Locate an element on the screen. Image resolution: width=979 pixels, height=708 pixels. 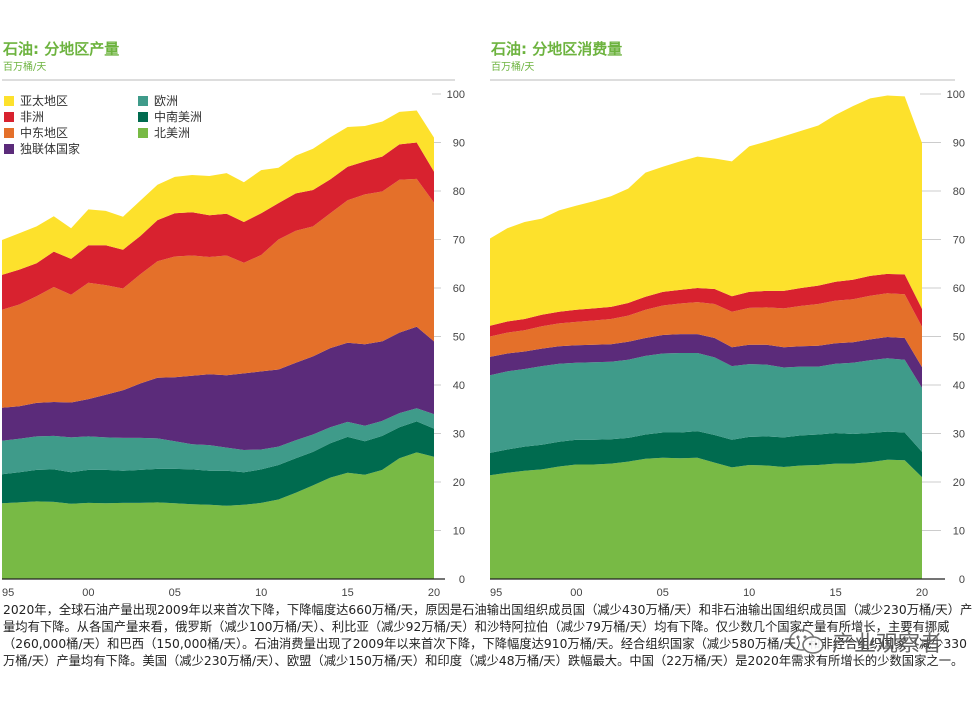
watermark-text: 产业观察者 is located at coordinates (887, 644).